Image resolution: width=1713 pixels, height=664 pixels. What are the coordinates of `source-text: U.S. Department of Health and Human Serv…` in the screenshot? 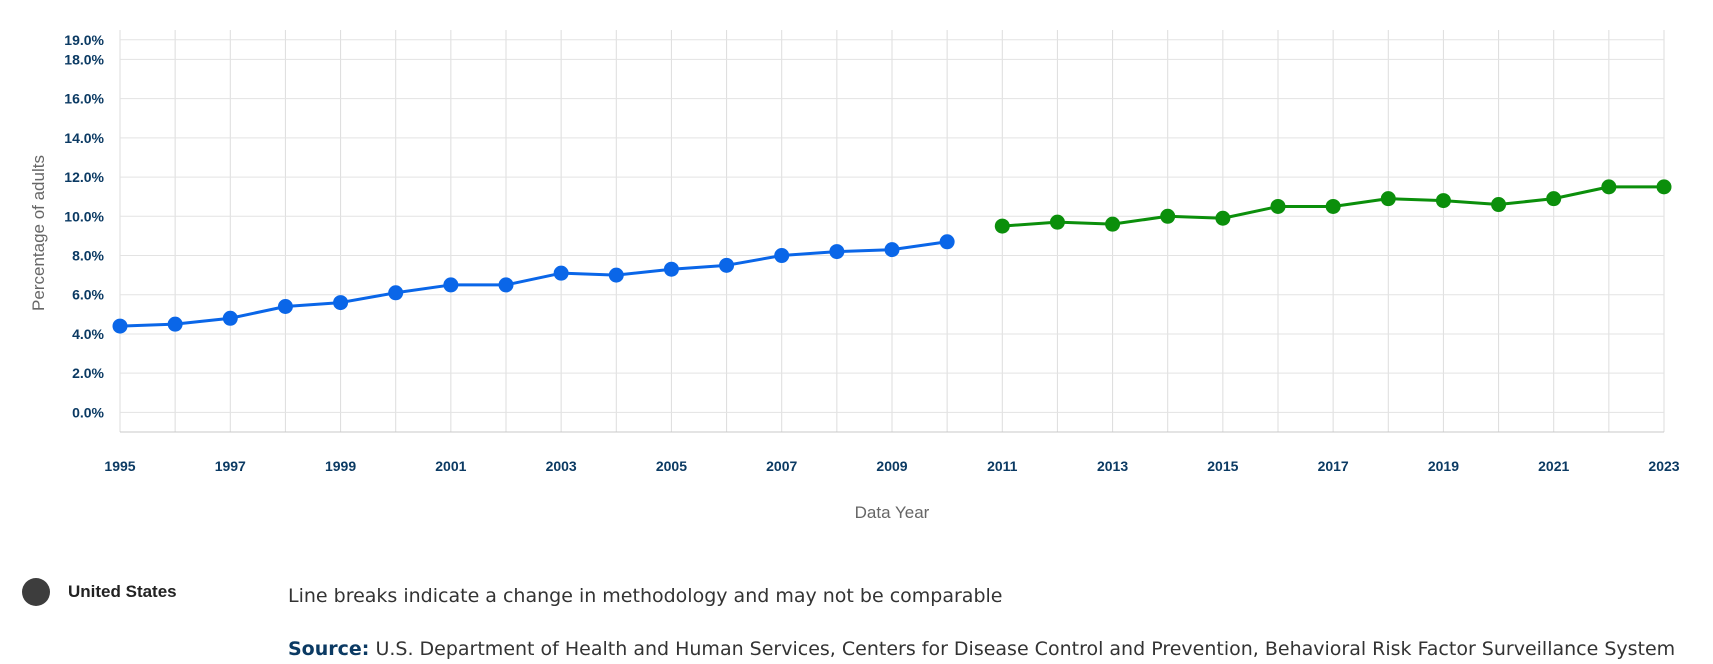 It's located at (1025, 649).